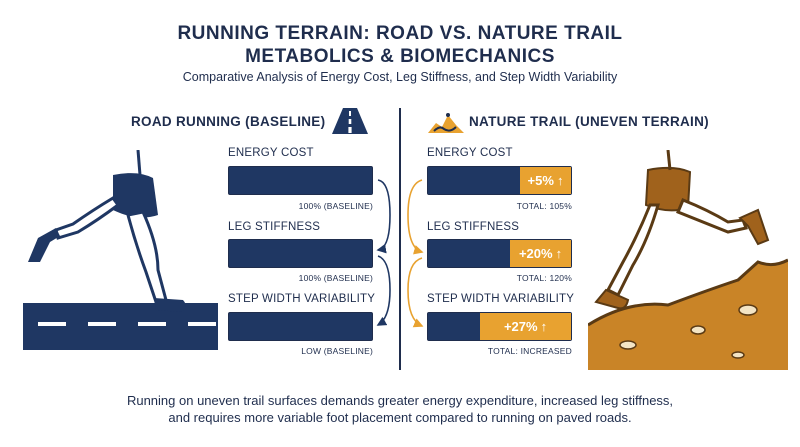  I want to click on trail-step-increase-segment: +27% ↑, so click(525, 326).